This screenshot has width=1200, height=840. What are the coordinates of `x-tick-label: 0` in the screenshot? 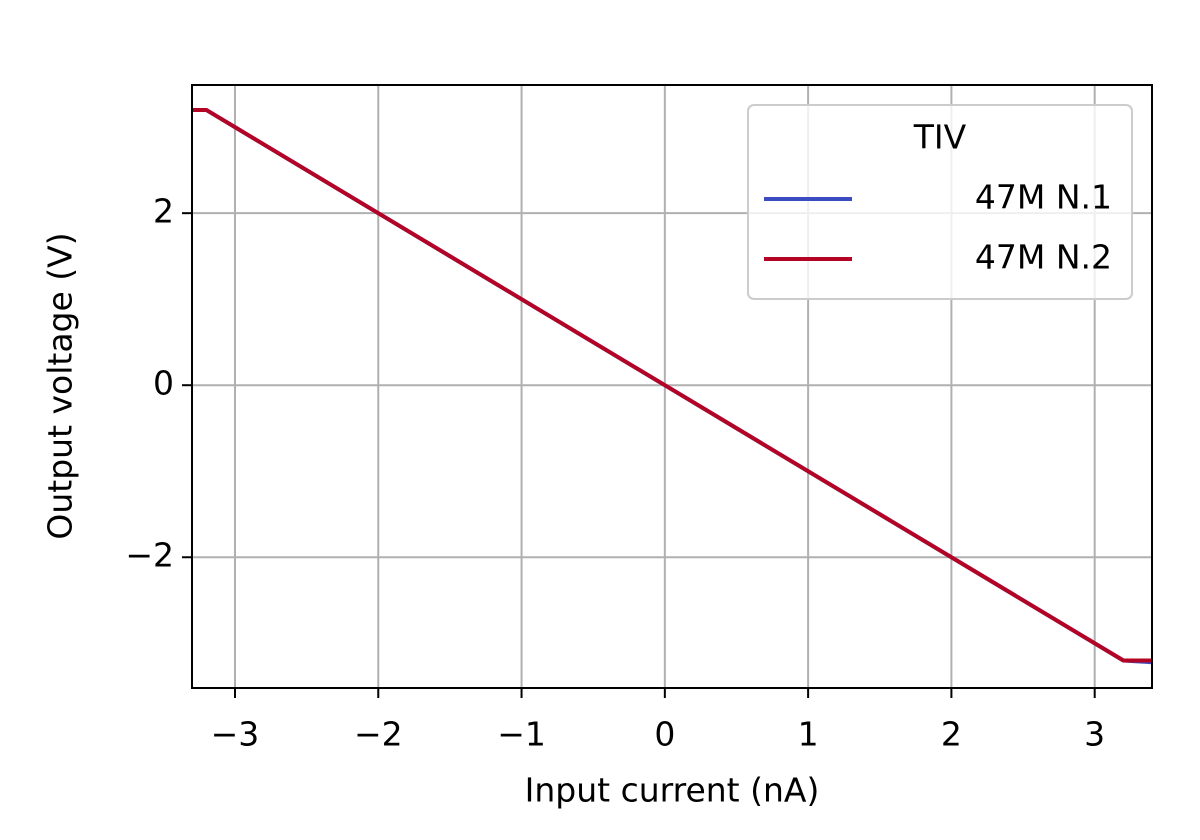 It's located at (664, 734).